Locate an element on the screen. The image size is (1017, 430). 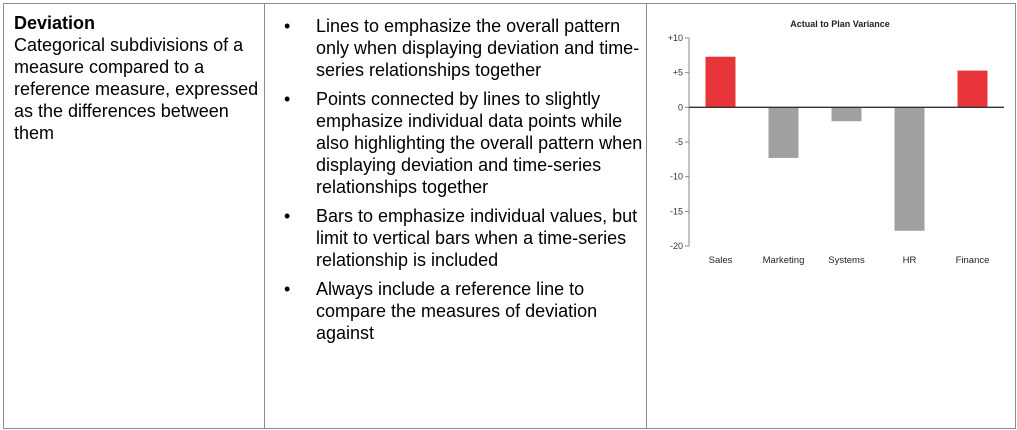
y-tick-label: 0 is located at coordinates (680, 107).